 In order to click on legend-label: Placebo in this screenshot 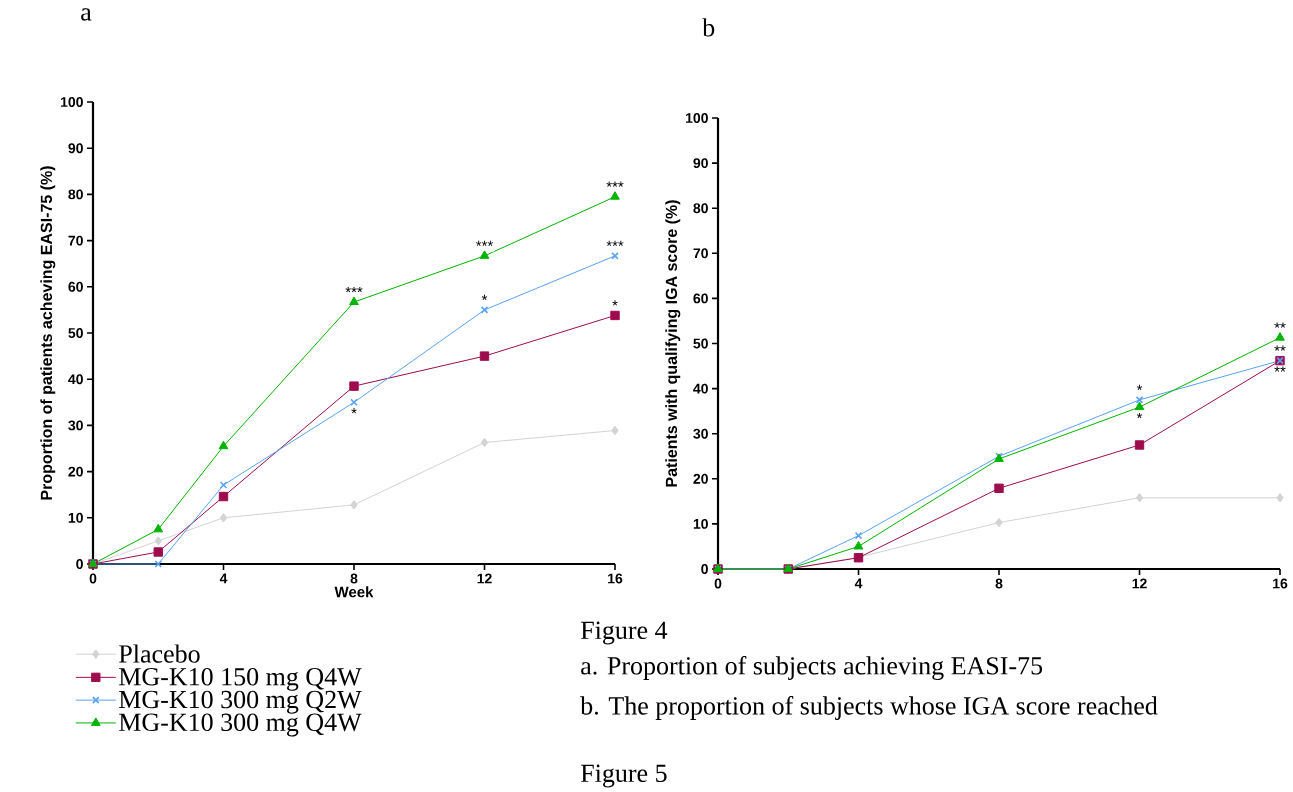, I will do `click(159, 653)`.